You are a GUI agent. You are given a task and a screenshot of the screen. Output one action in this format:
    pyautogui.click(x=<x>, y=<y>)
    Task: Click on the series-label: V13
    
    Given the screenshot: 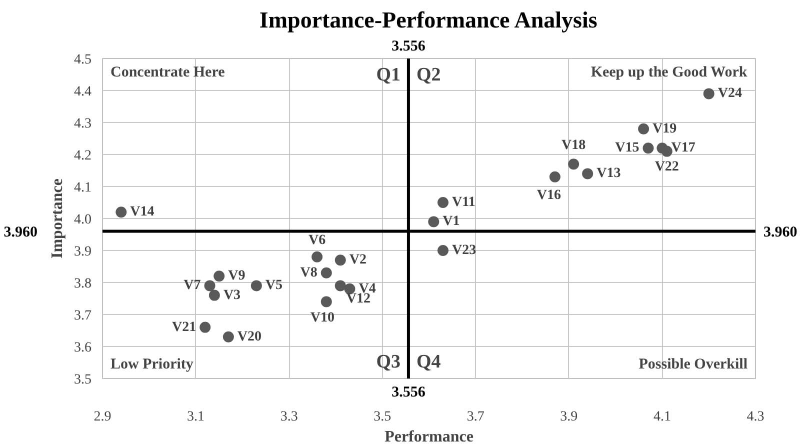 What is the action you would take?
    pyautogui.click(x=608, y=174)
    